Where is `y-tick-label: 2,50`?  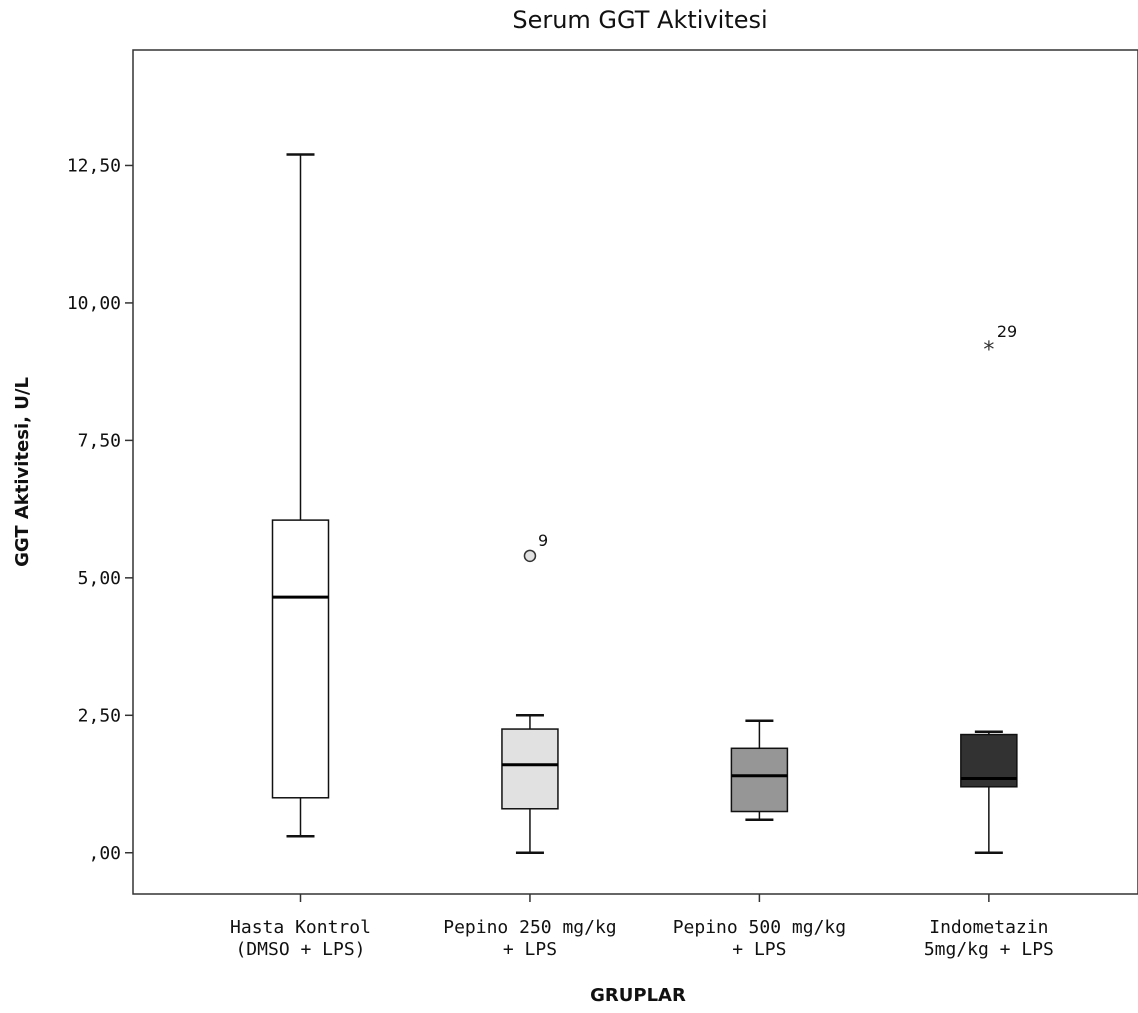
y-tick-label: 2,50 is located at coordinates (99, 715).